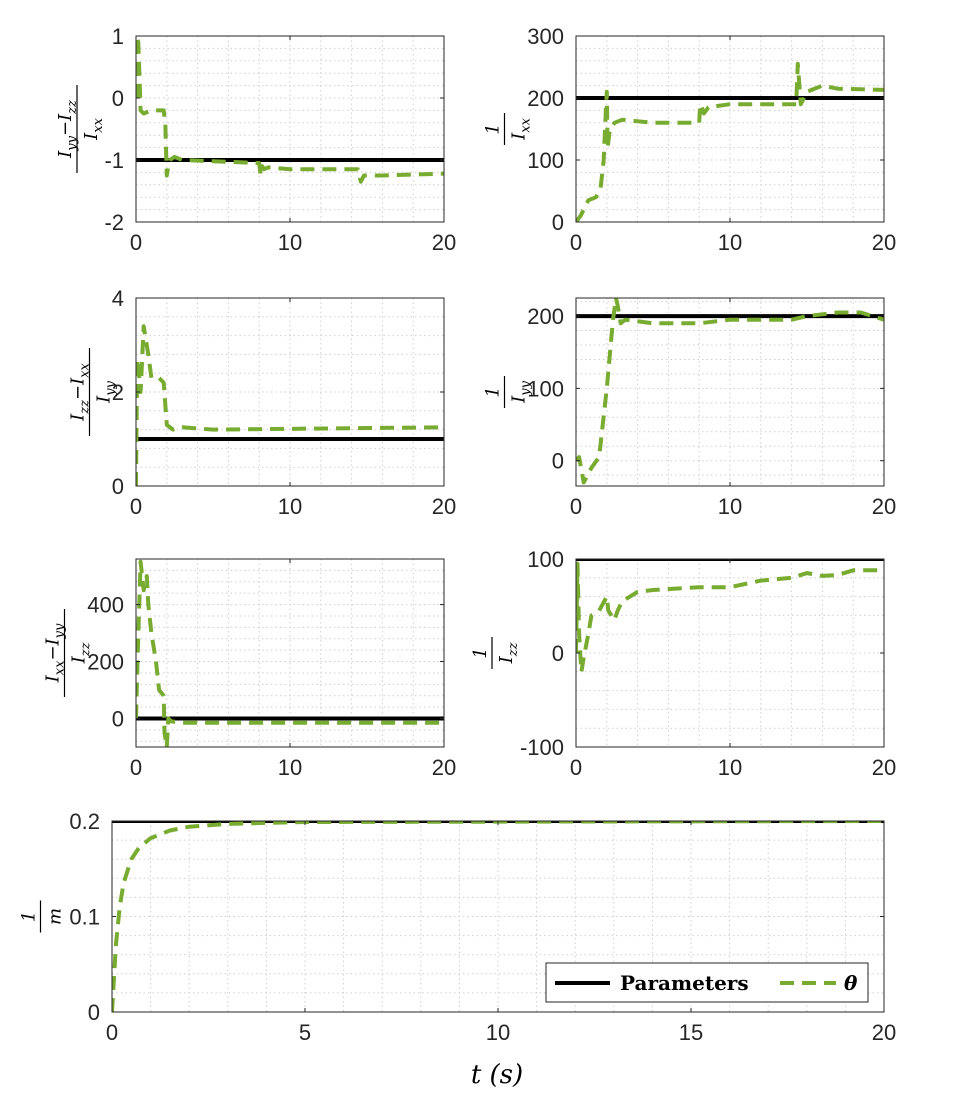 The width and height of the screenshot is (979, 1107). I want to click on x-tick-label: 15, so click(691, 1032).